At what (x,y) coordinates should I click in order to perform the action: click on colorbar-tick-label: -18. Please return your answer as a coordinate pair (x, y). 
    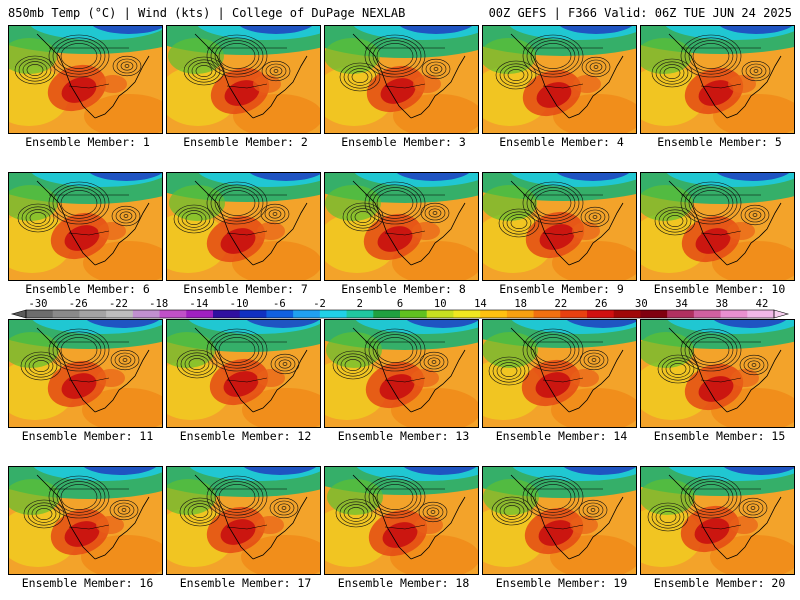
    Looking at the image, I should click on (158, 304).